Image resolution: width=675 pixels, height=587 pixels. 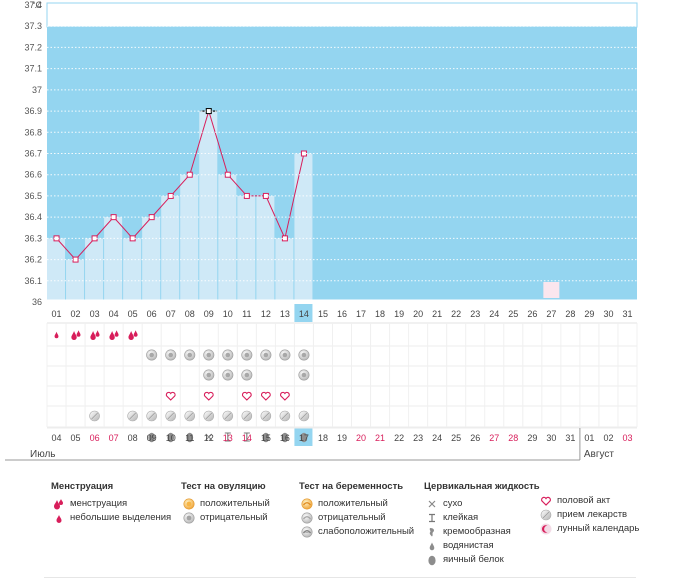 What do you see at coordinates (473, 559) in the screenshot?
I see `legend-label: яичный белок` at bounding box center [473, 559].